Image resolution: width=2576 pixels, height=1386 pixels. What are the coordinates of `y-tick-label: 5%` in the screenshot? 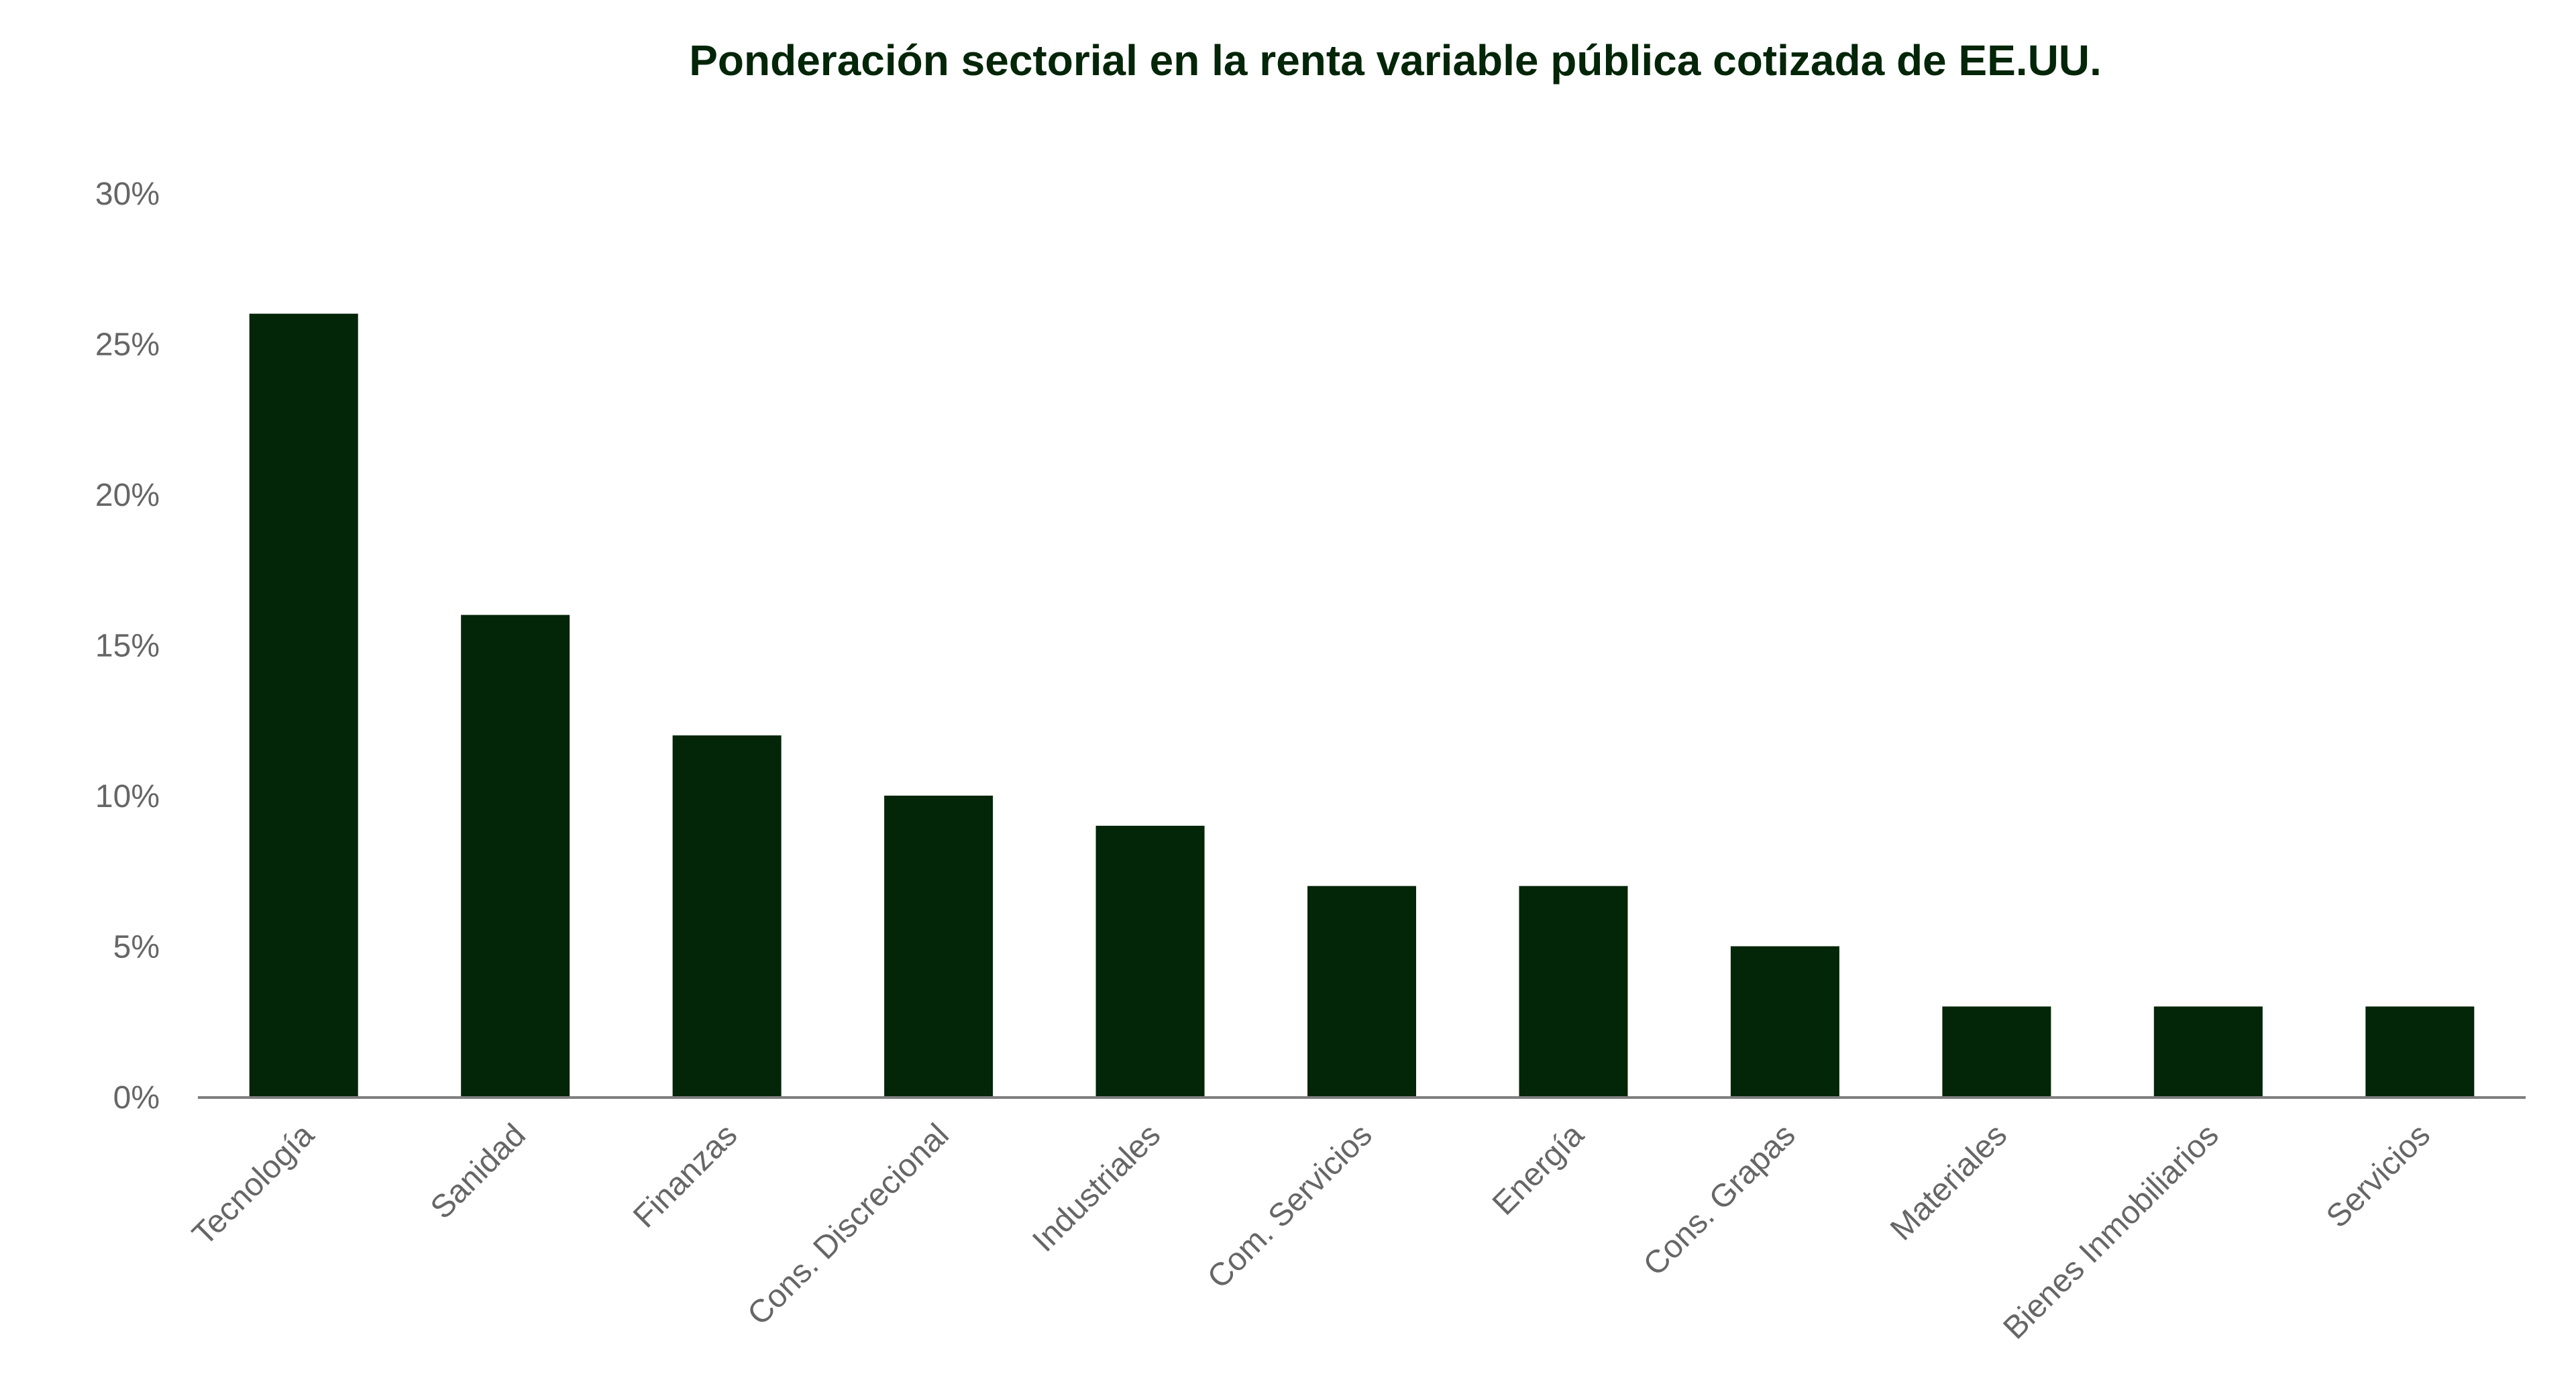 It's located at (136, 947).